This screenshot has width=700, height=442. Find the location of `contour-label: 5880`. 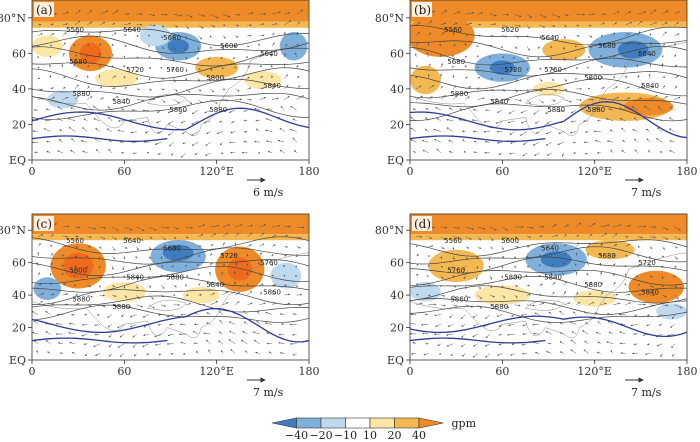

contour-label: 5880 is located at coordinates (556, 110).